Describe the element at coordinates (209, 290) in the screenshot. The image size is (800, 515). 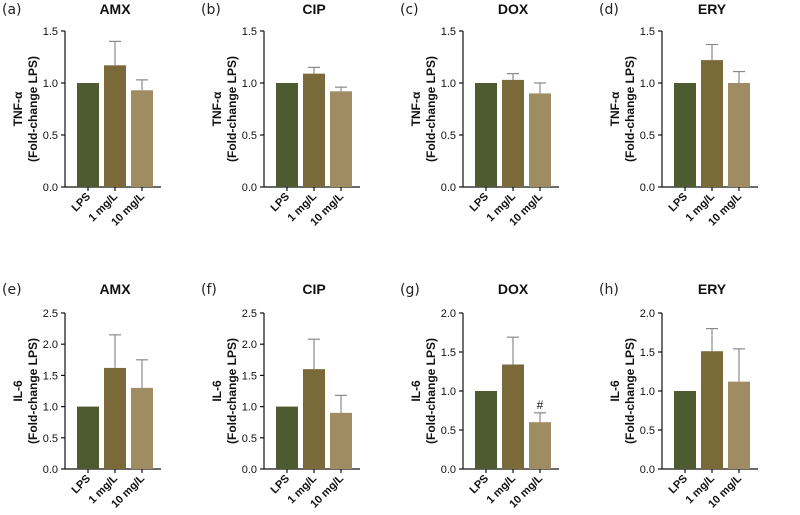
I see `panel-letter: (f)` at that location.